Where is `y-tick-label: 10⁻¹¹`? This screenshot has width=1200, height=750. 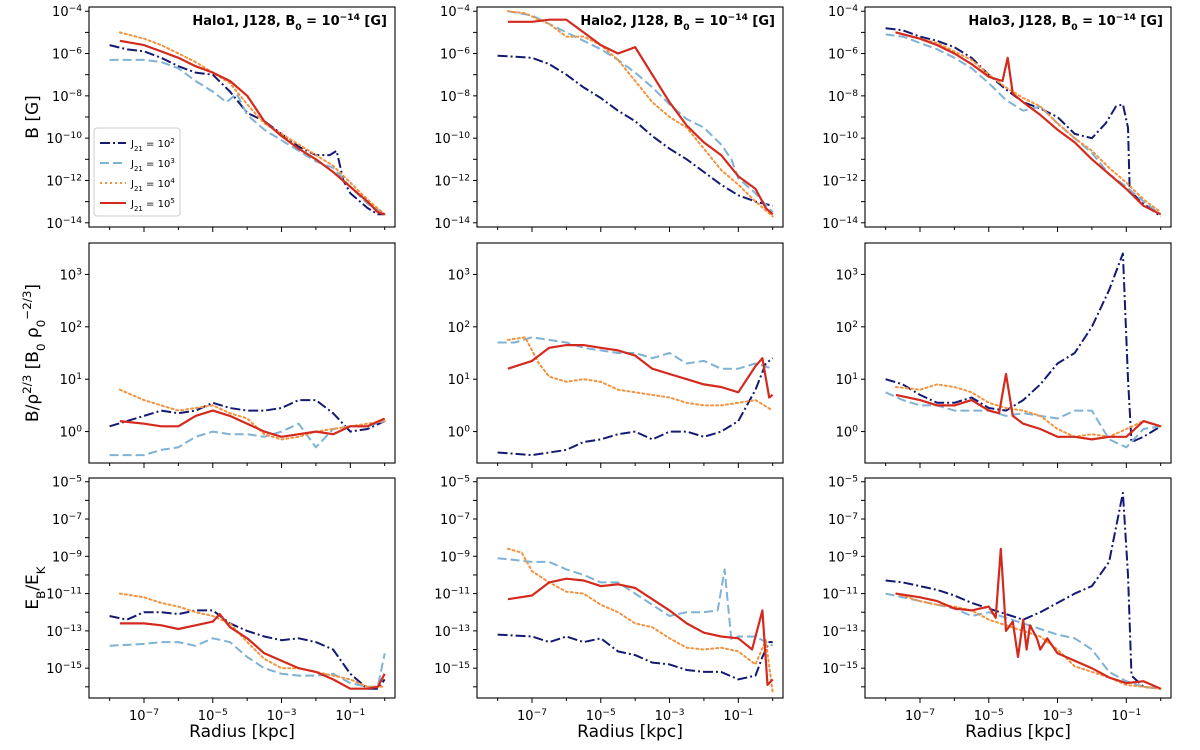 y-tick-label: 10⁻¹¹ is located at coordinates (840, 595).